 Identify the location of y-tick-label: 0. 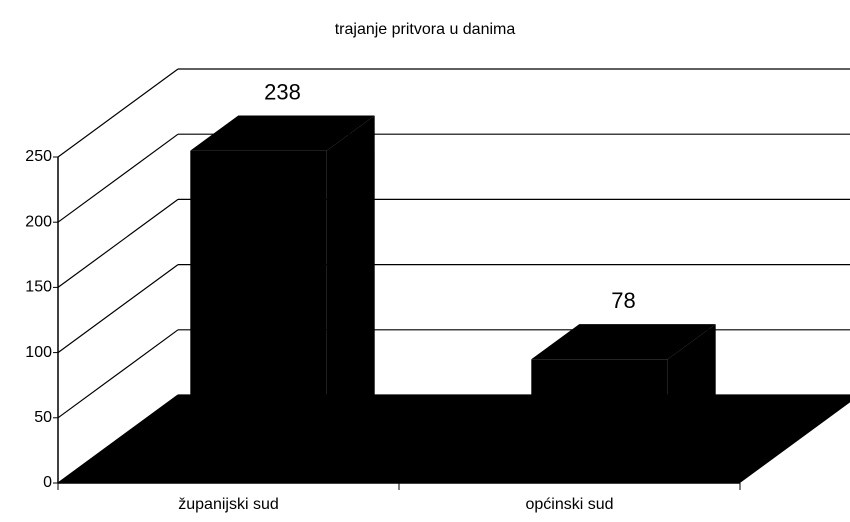
(47, 482).